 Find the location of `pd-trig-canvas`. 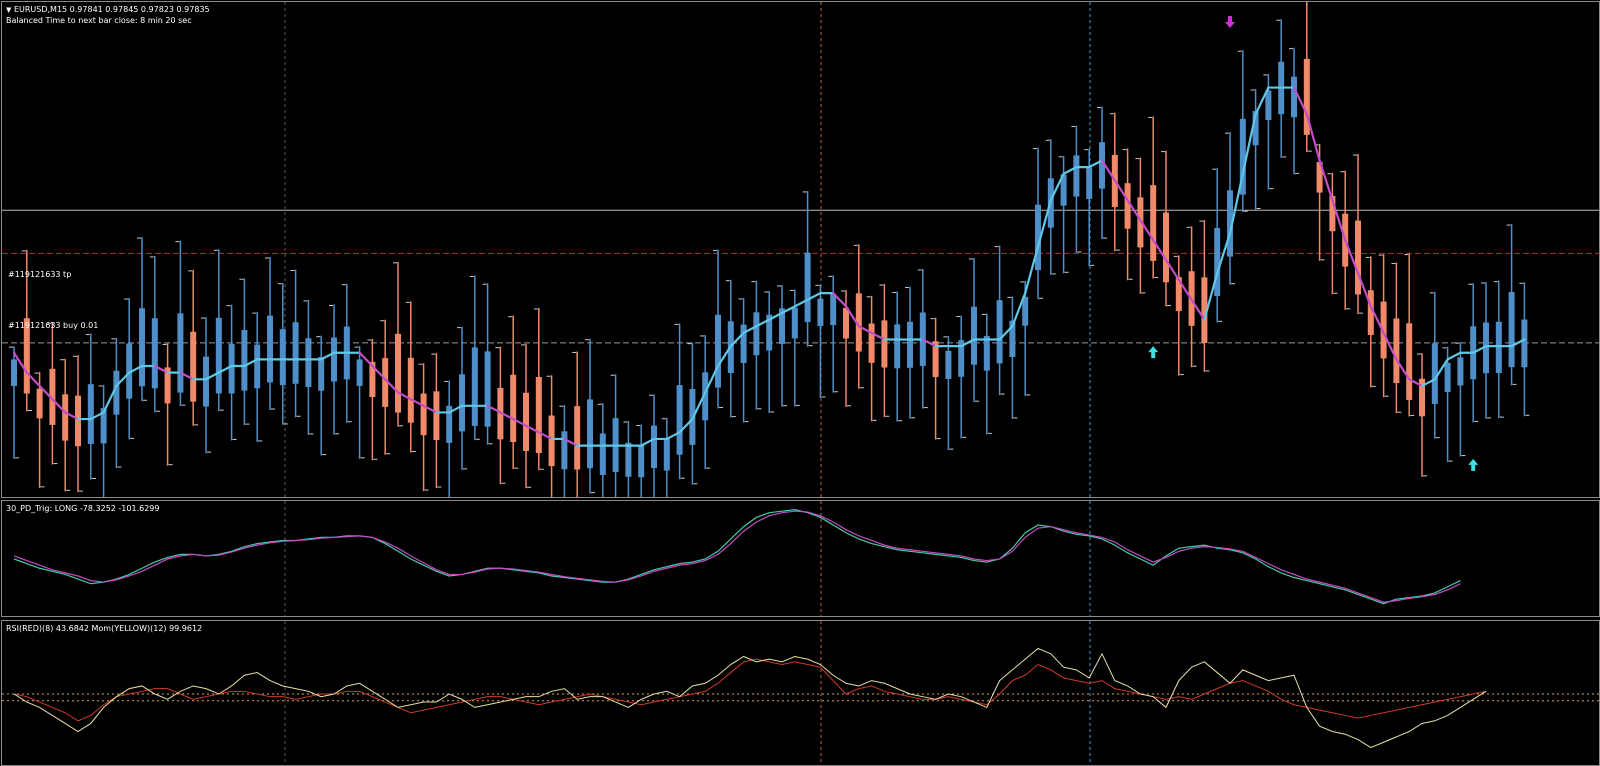

pd-trig-canvas is located at coordinates (800, 558).